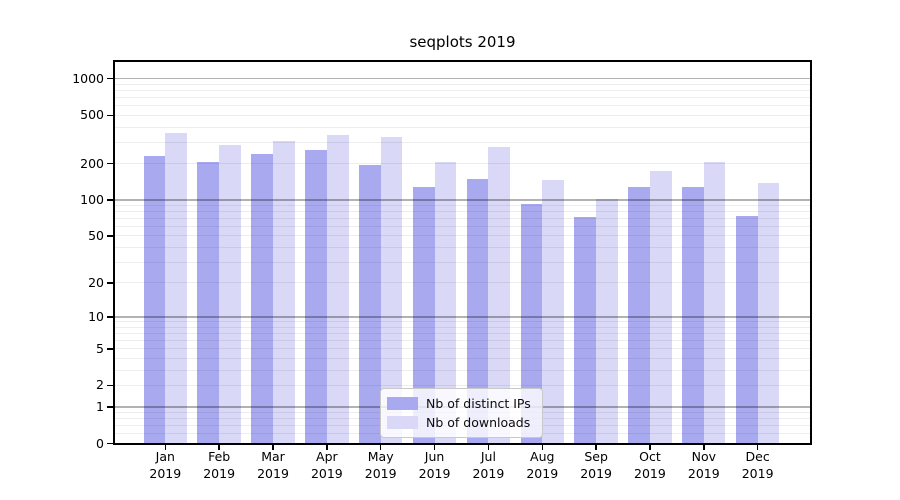 This screenshot has height=500, width=900. What do you see at coordinates (650, 465) in the screenshot?
I see `x-axis-label: Oct 2019` at bounding box center [650, 465].